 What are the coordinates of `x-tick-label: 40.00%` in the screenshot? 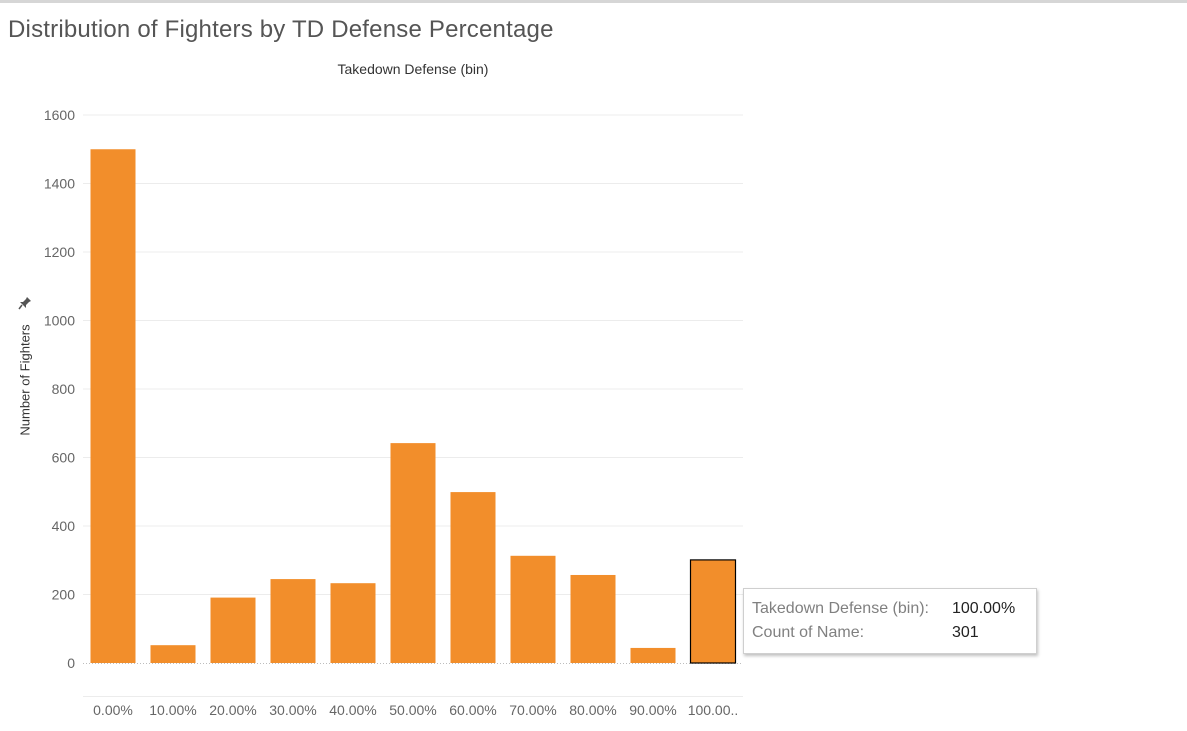 It's located at (352, 710).